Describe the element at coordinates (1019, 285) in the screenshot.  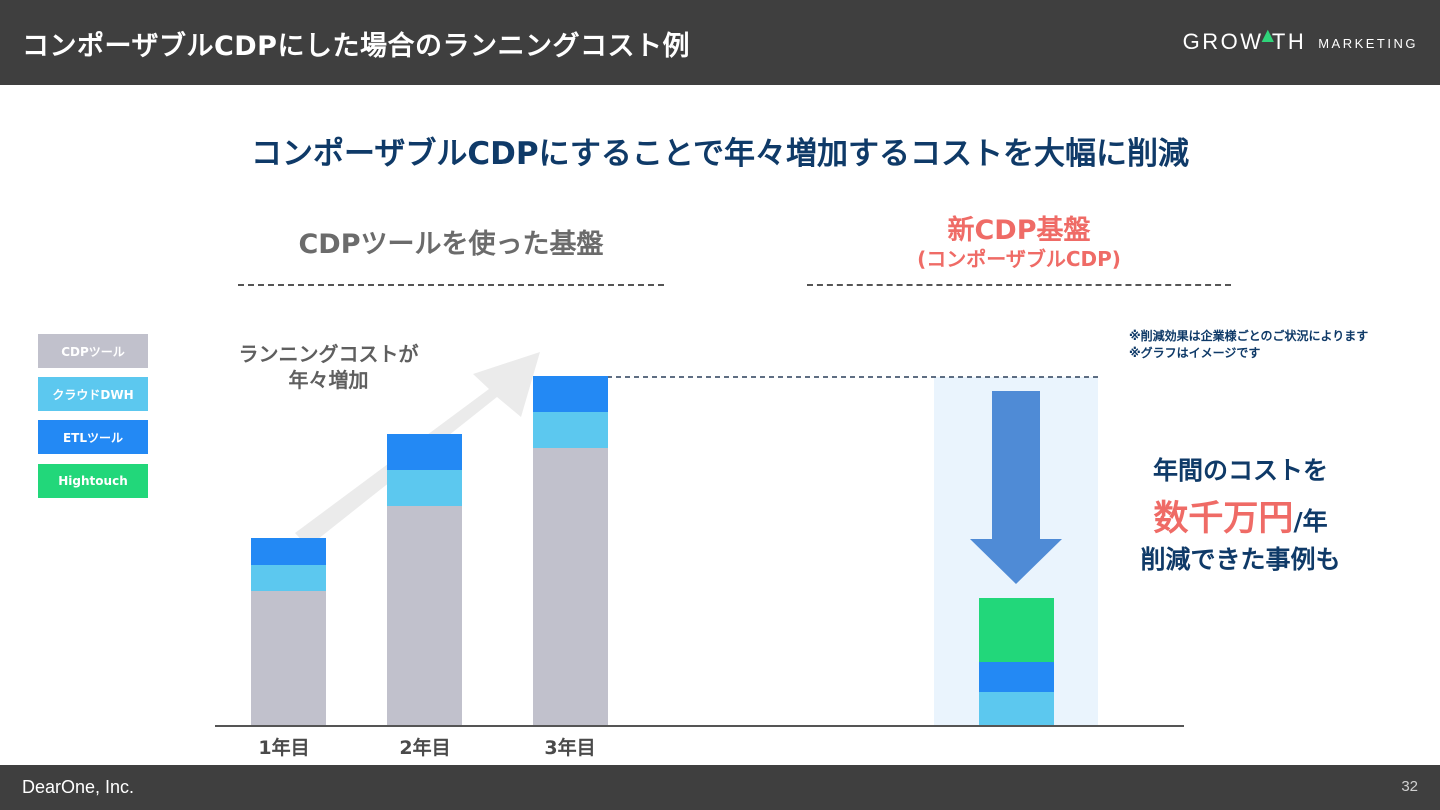
I see `right-section-divider` at that location.